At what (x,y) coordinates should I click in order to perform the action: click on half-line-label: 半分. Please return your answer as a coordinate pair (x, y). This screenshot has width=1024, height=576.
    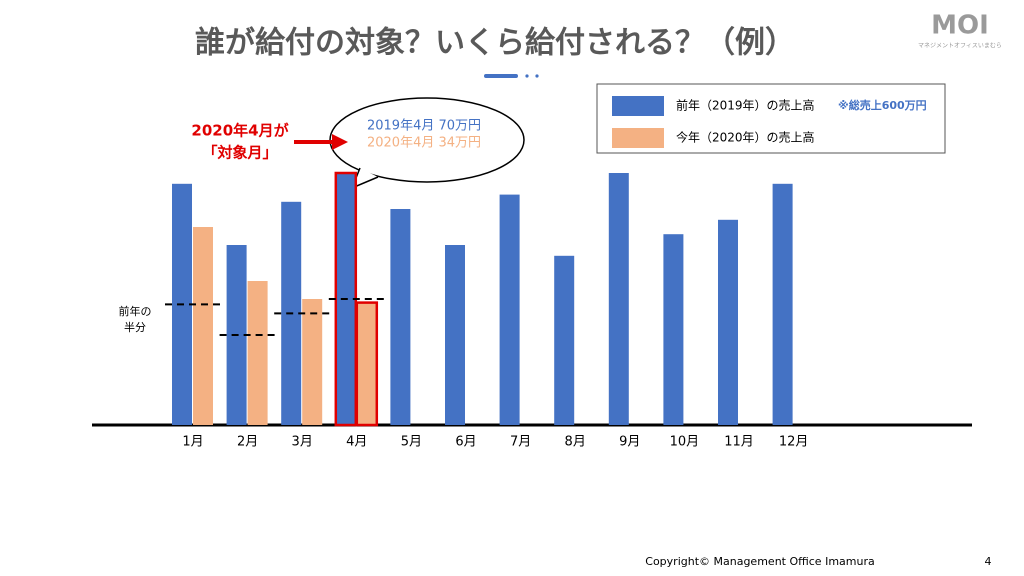
    Looking at the image, I should click on (135, 327).